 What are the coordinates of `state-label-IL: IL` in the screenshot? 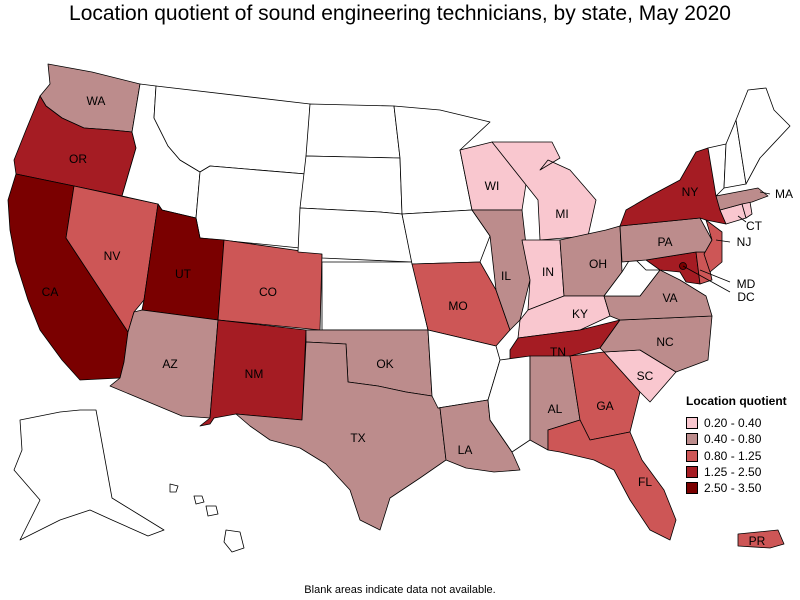 It's located at (506, 276).